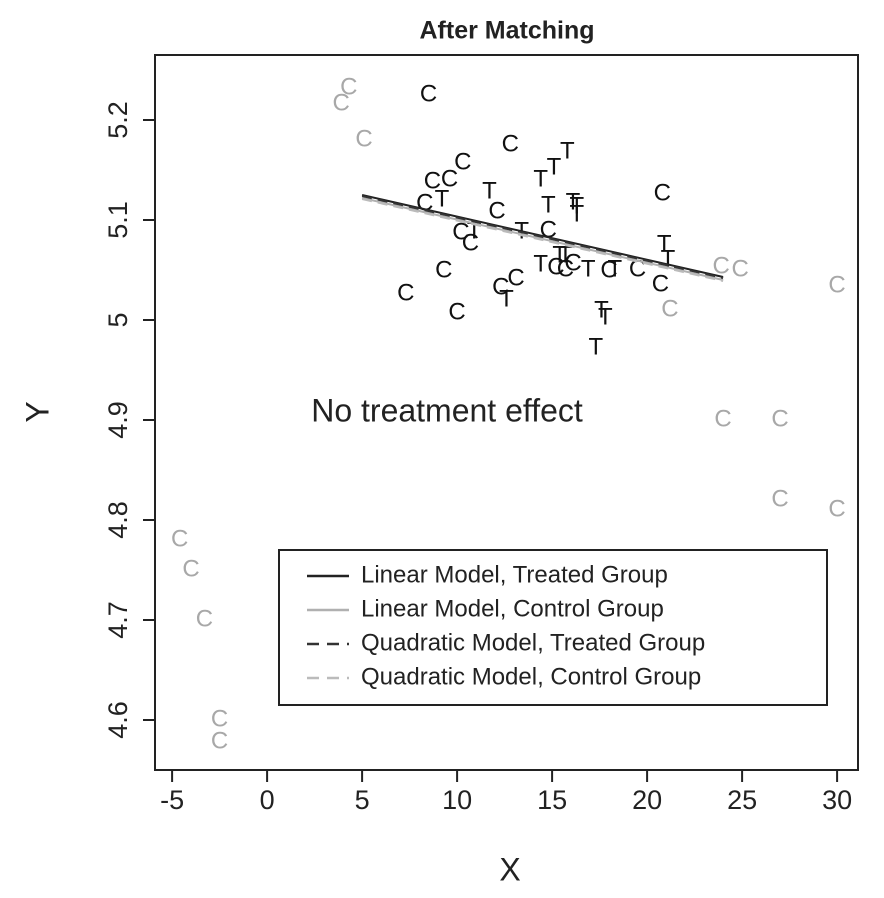 The height and width of the screenshot is (898, 884). What do you see at coordinates (37, 411) in the screenshot?
I see `y-axis-label: Y` at bounding box center [37, 411].